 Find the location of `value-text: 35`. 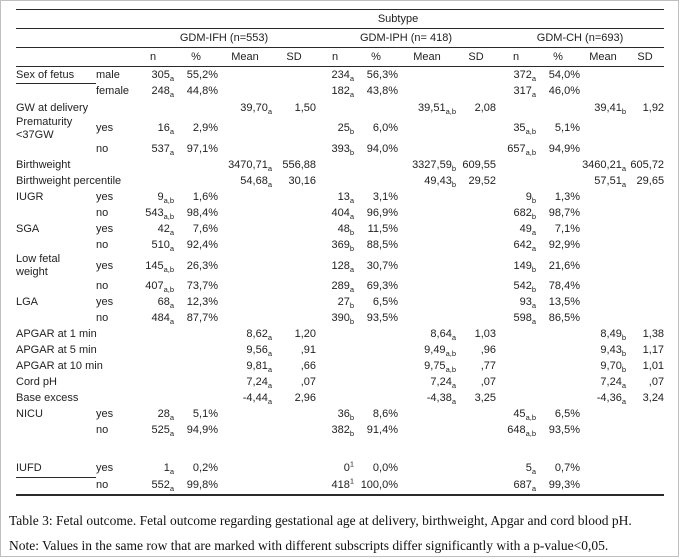

value-text: 35 is located at coordinates (519, 128).